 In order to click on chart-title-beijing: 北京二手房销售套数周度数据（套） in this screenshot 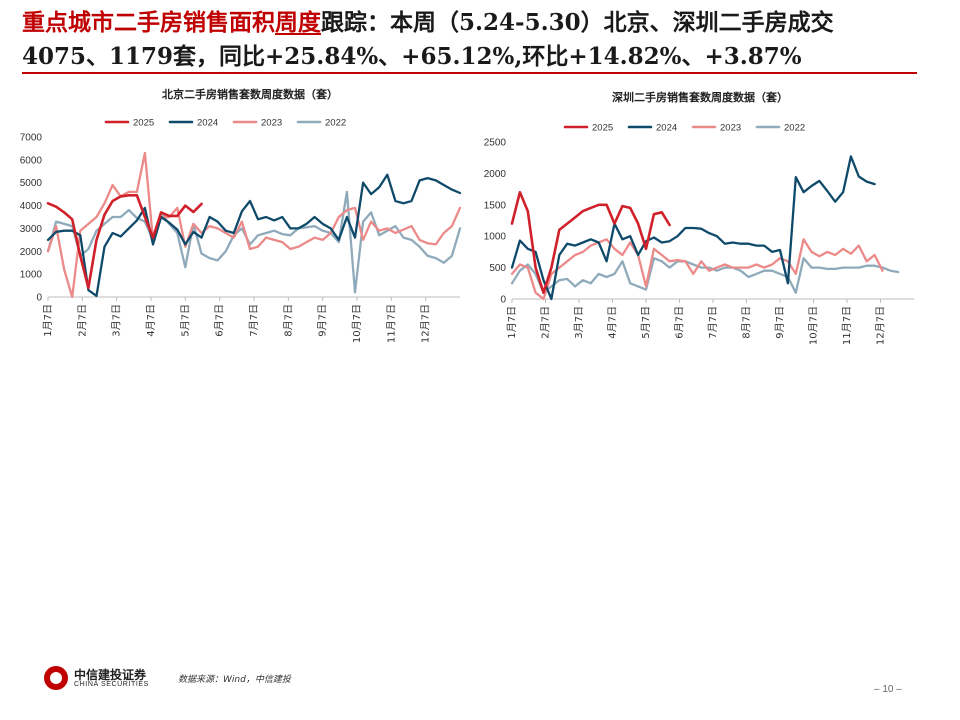, I will do `click(250, 94)`.